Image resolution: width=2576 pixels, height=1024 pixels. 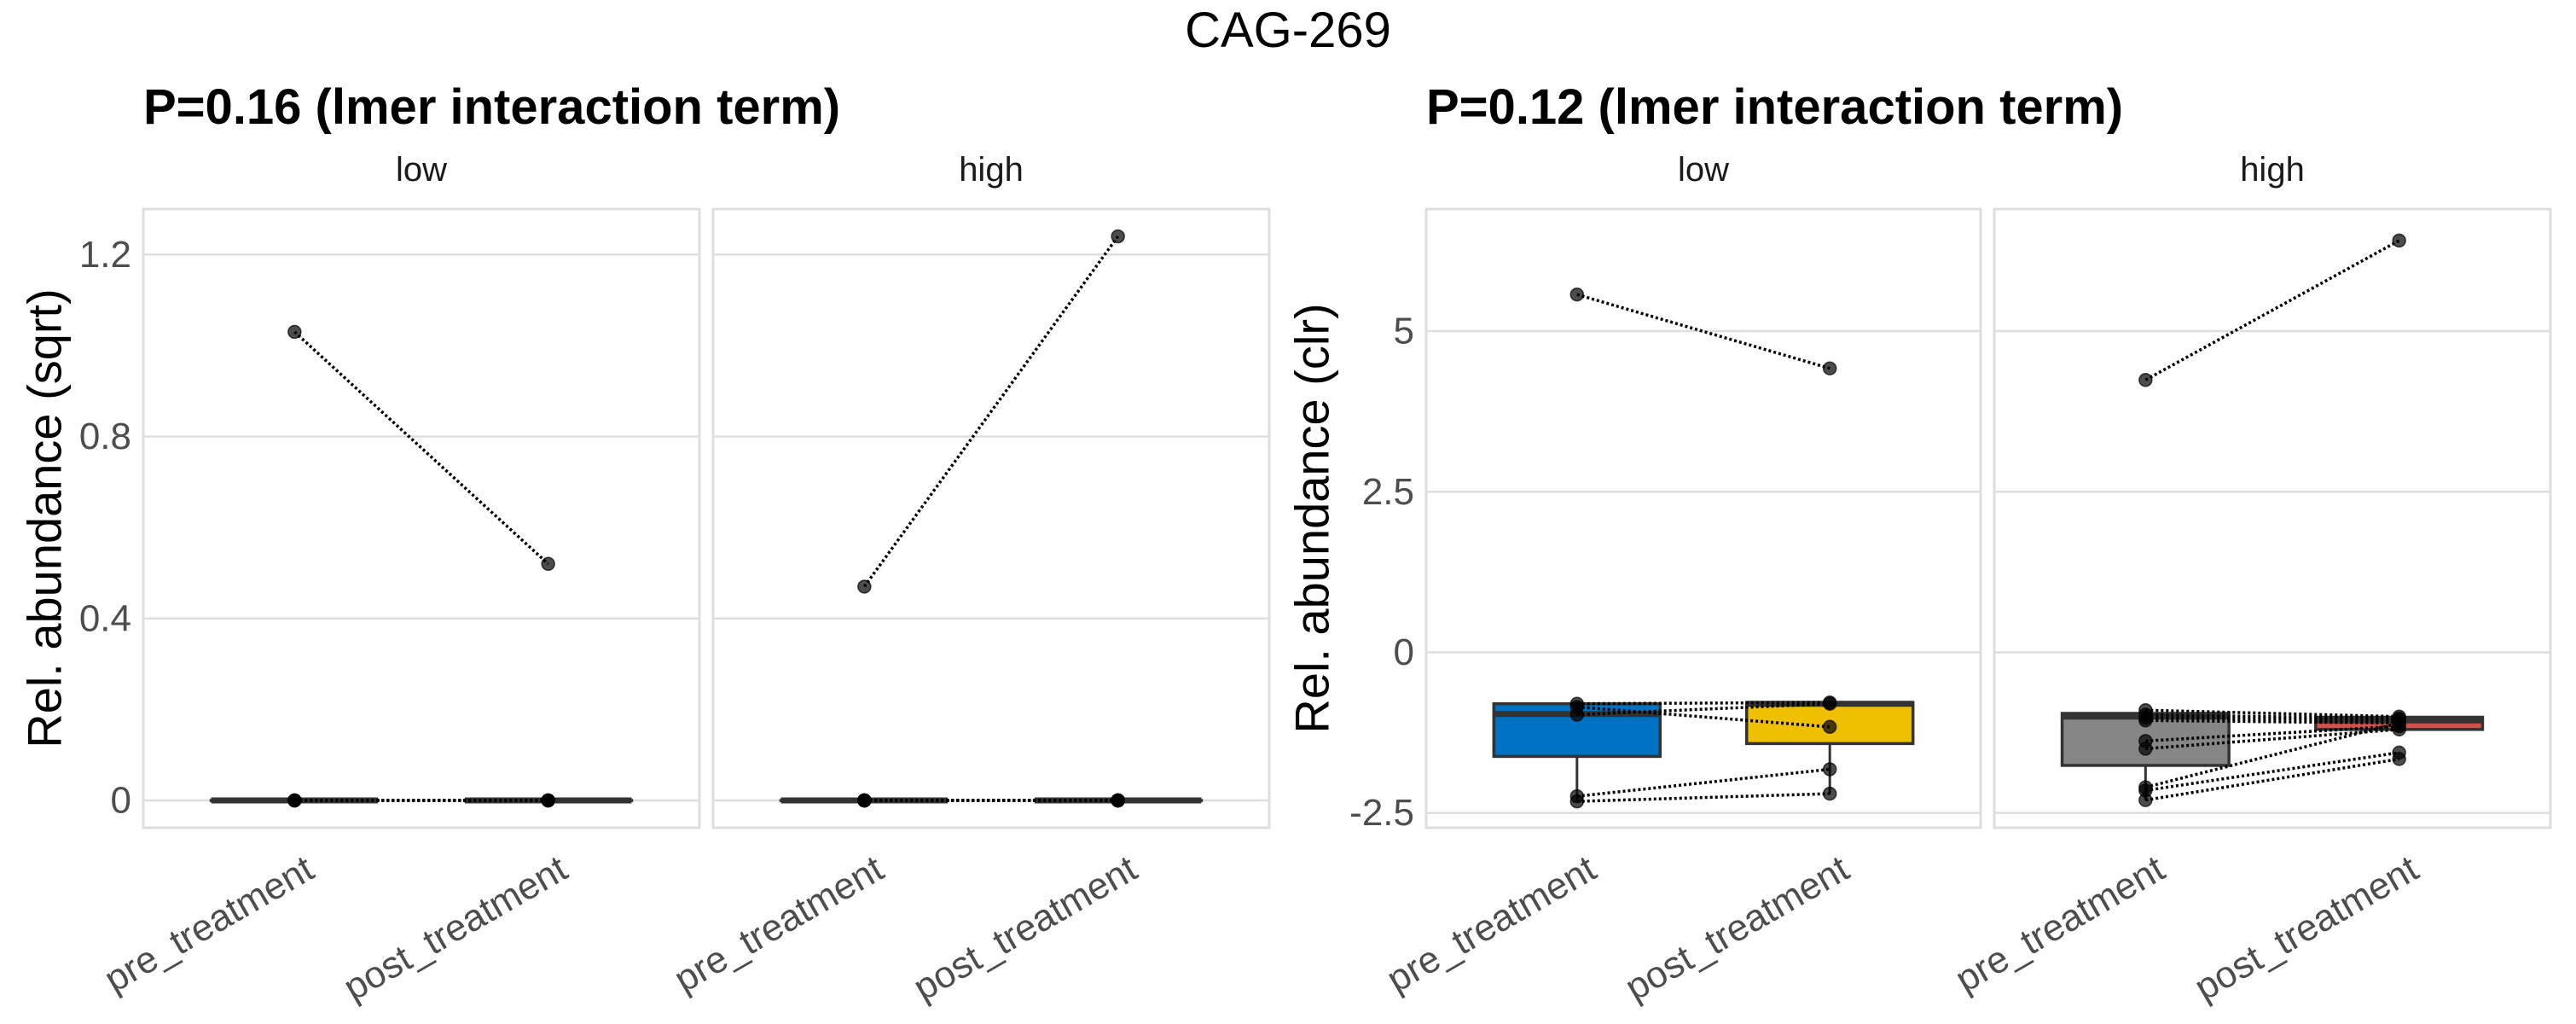 I want to click on y-tick-label: 2.5, so click(x=1388, y=492).